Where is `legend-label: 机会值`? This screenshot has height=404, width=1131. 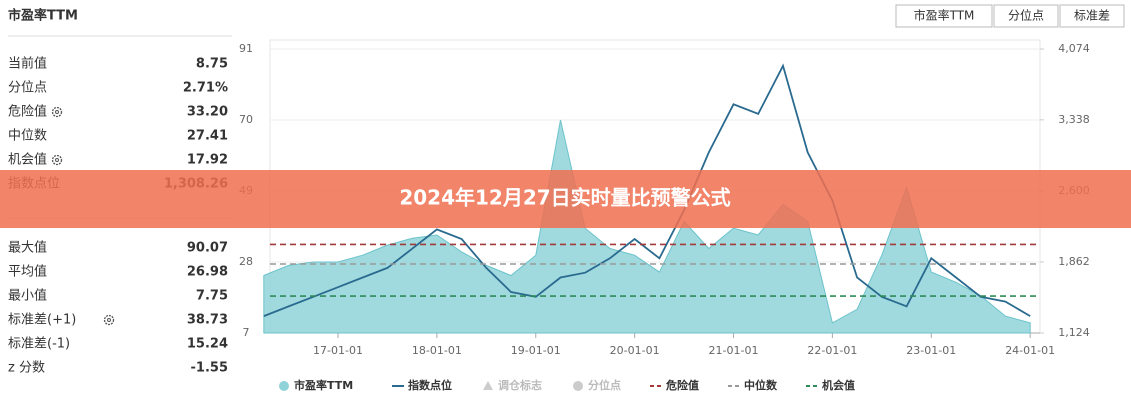 legend-label: 机会值 is located at coordinates (838, 385).